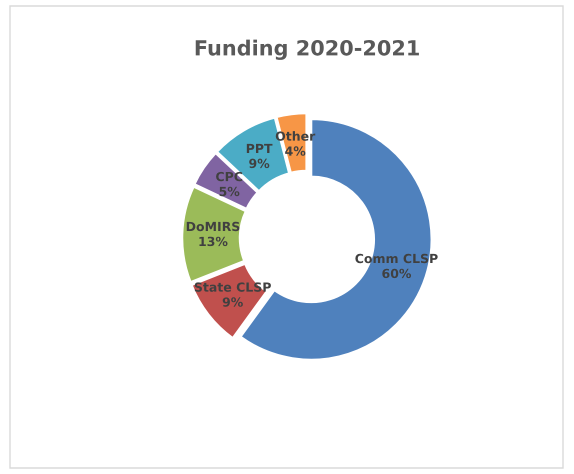 The height and width of the screenshot is (474, 574). I want to click on slice-label: DoMIRS, so click(213, 227).